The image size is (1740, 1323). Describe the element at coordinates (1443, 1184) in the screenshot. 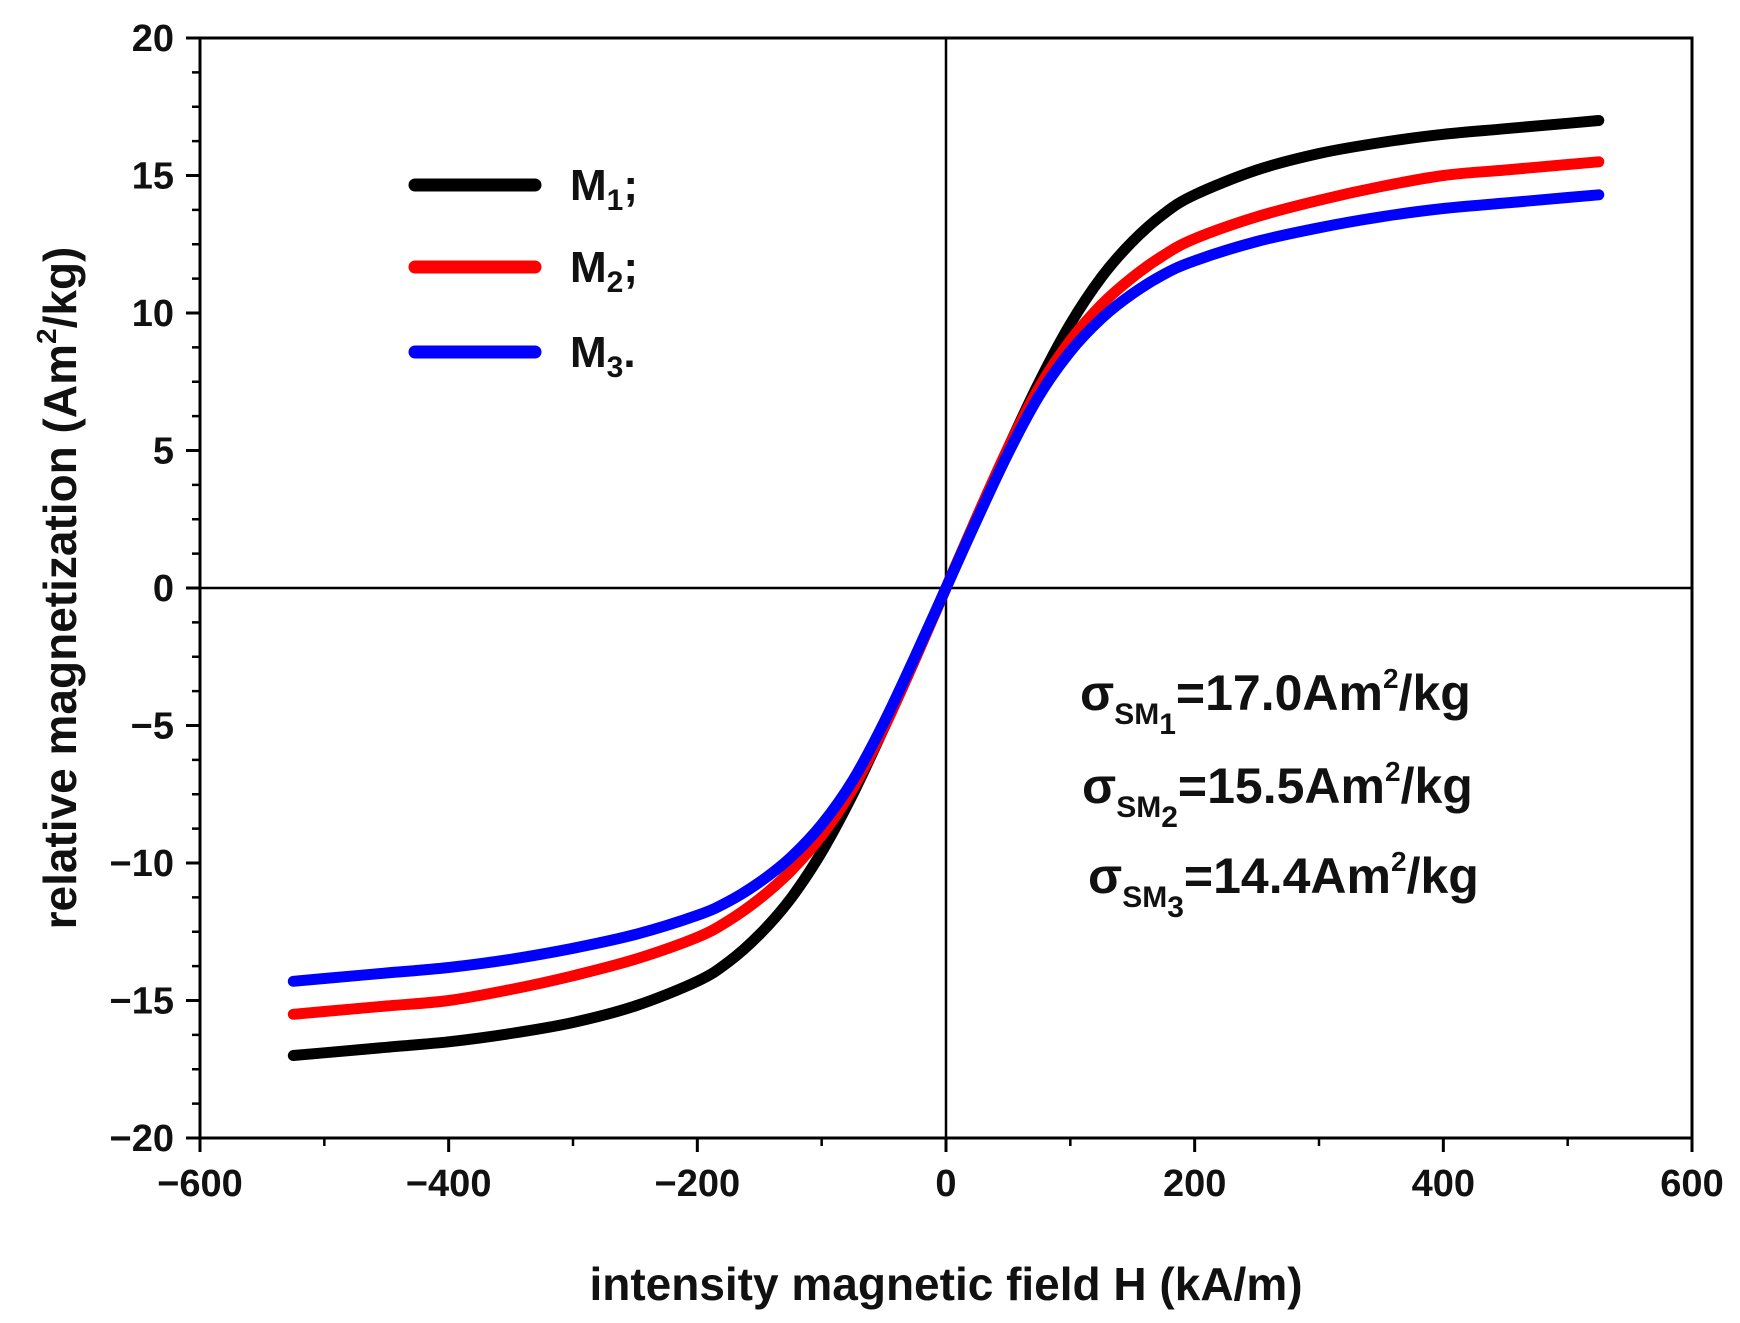

I see `x-tick-label: 400` at that location.